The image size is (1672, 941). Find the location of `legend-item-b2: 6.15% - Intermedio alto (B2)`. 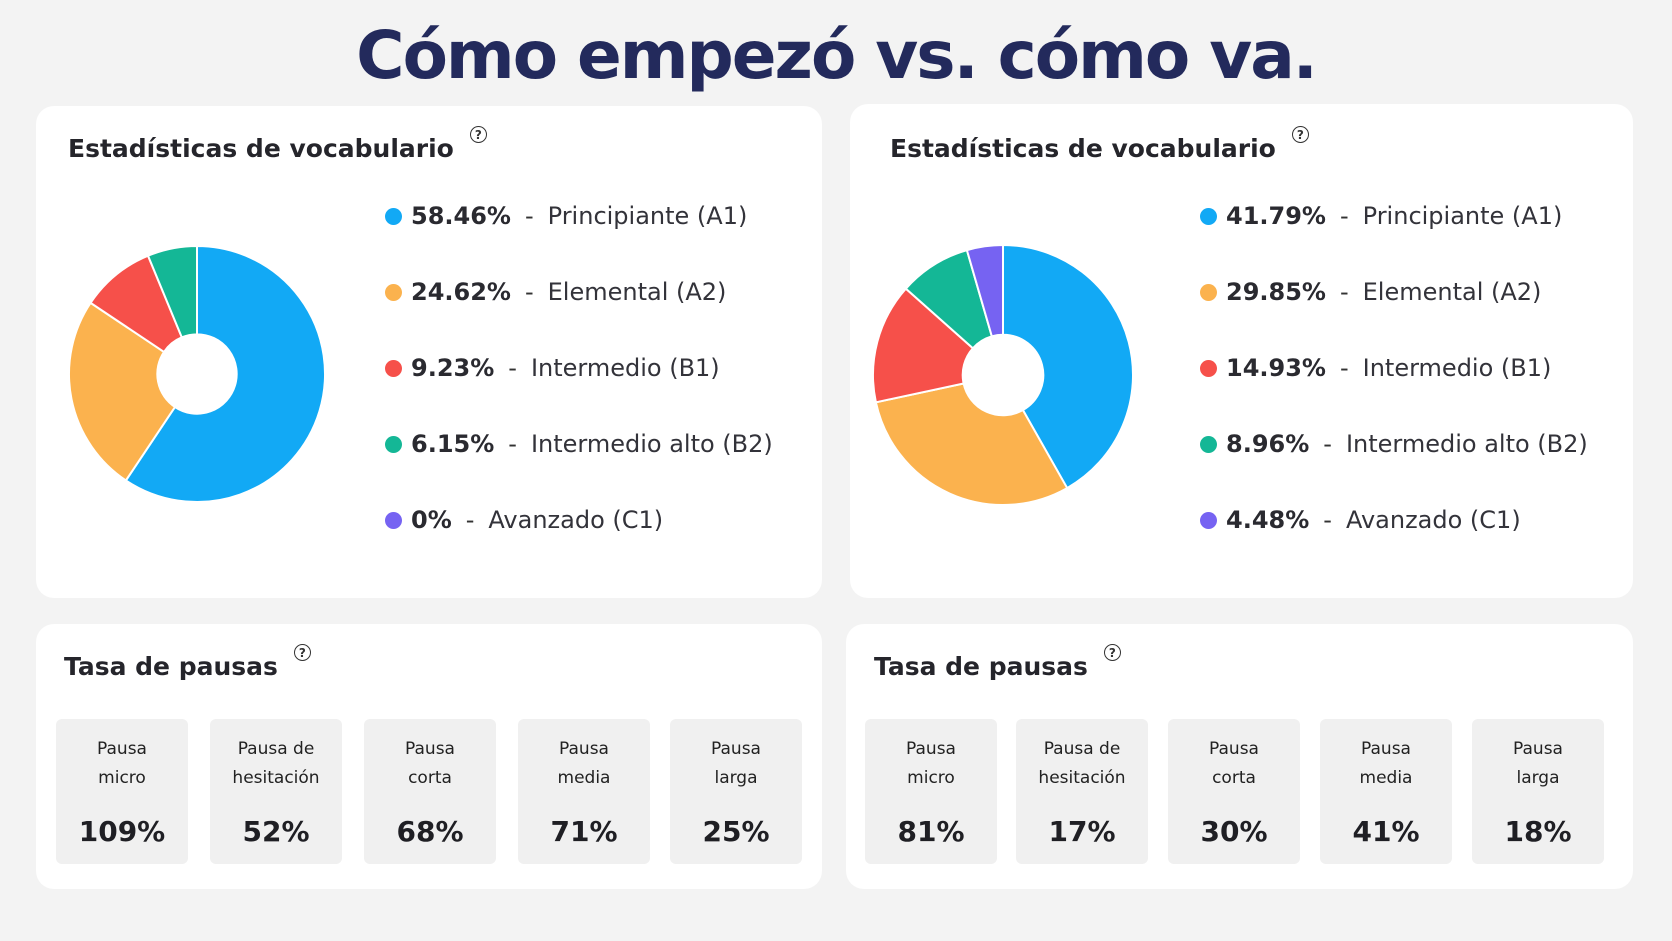

legend-item-b2: 6.15% - Intermedio alto (B2) is located at coordinates (579, 444).